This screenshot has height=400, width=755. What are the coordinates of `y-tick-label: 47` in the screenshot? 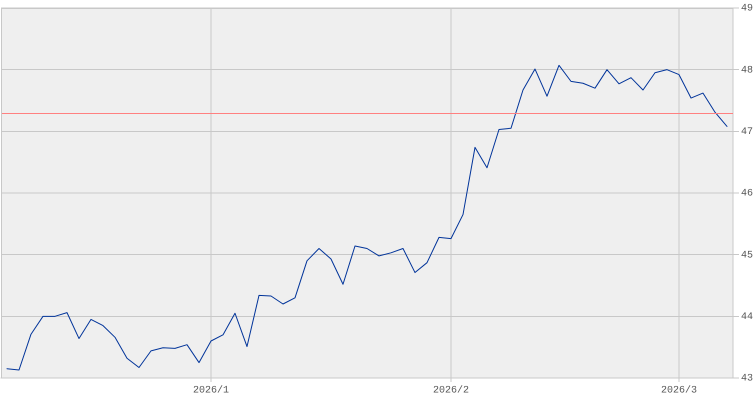 It's located at (747, 132).